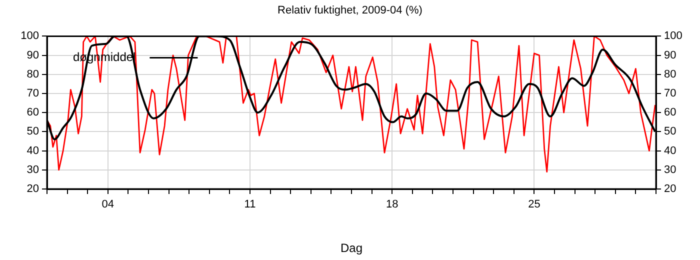 This screenshot has height=260, width=700. Describe the element at coordinates (534, 204) in the screenshot. I see `x-tick-label: 25` at that location.